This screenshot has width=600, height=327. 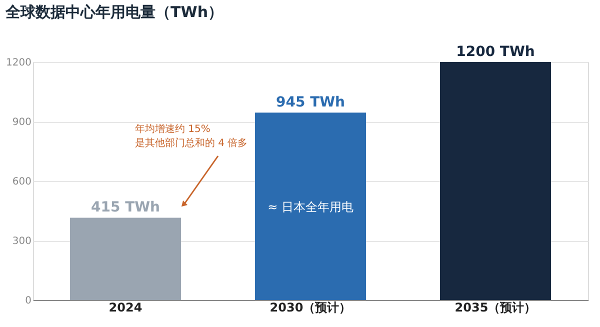 What do you see at coordinates (22, 182) in the screenshot?
I see `y-tick-label: 600` at bounding box center [22, 182].